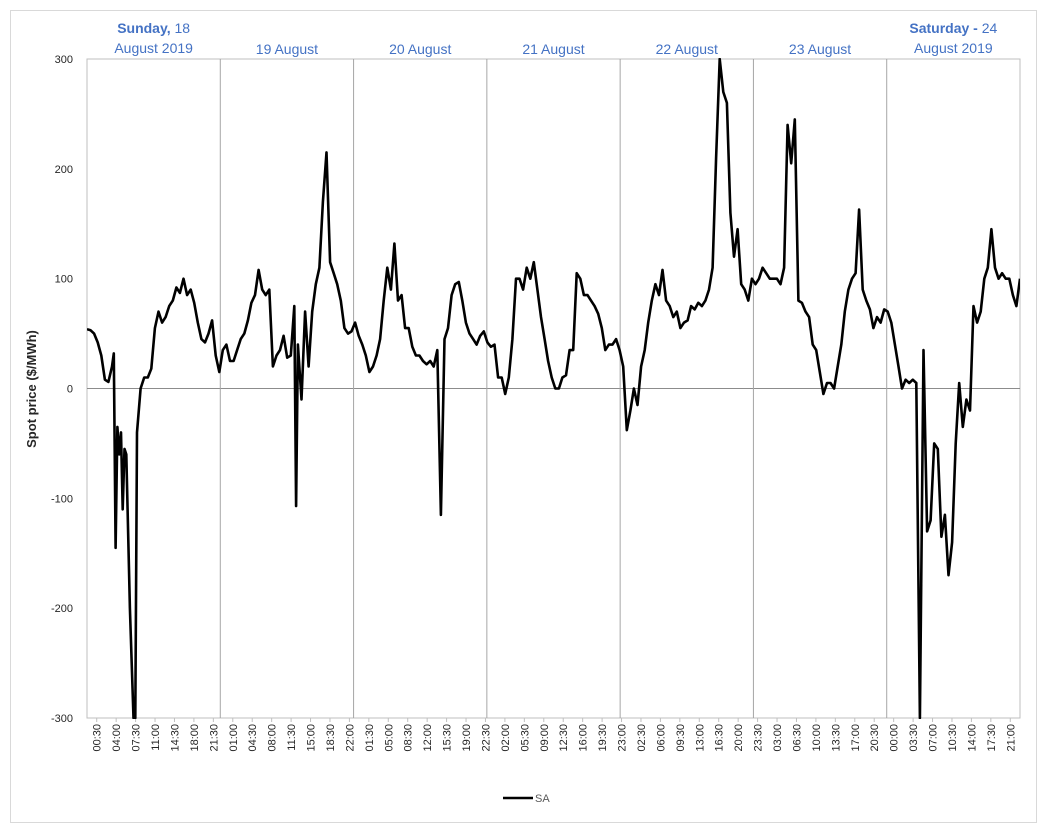  What do you see at coordinates (992, 738) in the screenshot?
I see `x-tick-label: 17:30` at bounding box center [992, 738].